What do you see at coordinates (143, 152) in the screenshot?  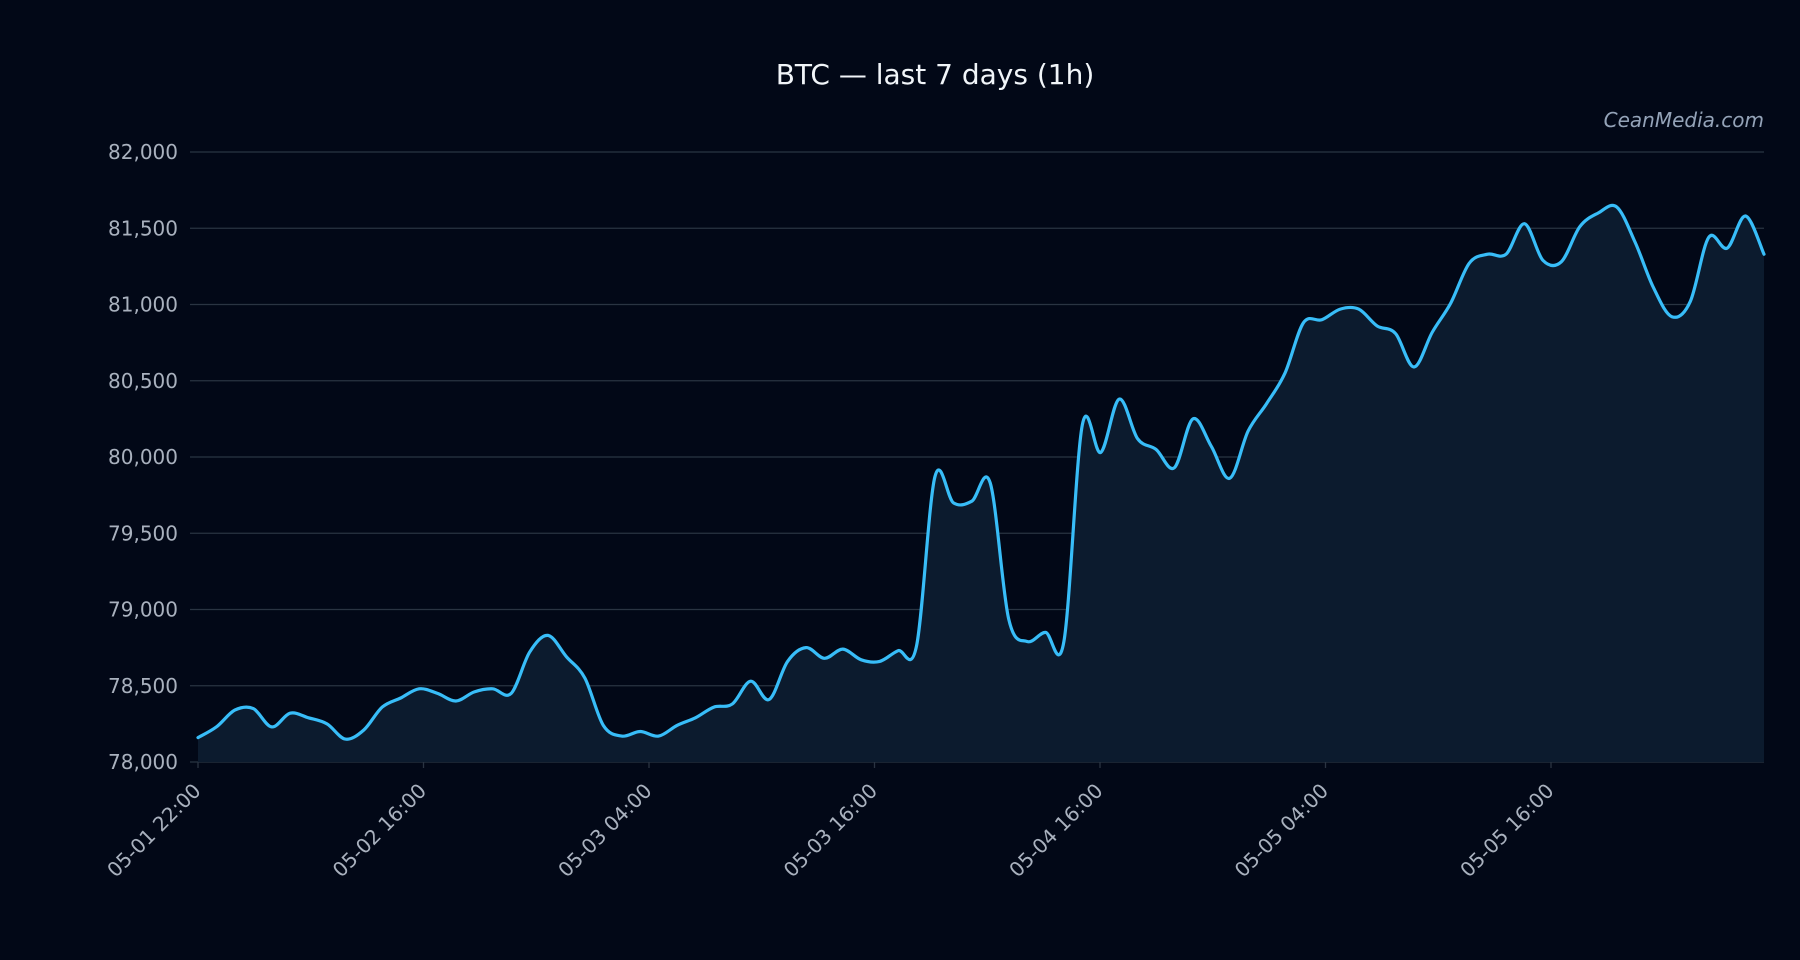 I see `y-tick-label: 82,000` at bounding box center [143, 152].